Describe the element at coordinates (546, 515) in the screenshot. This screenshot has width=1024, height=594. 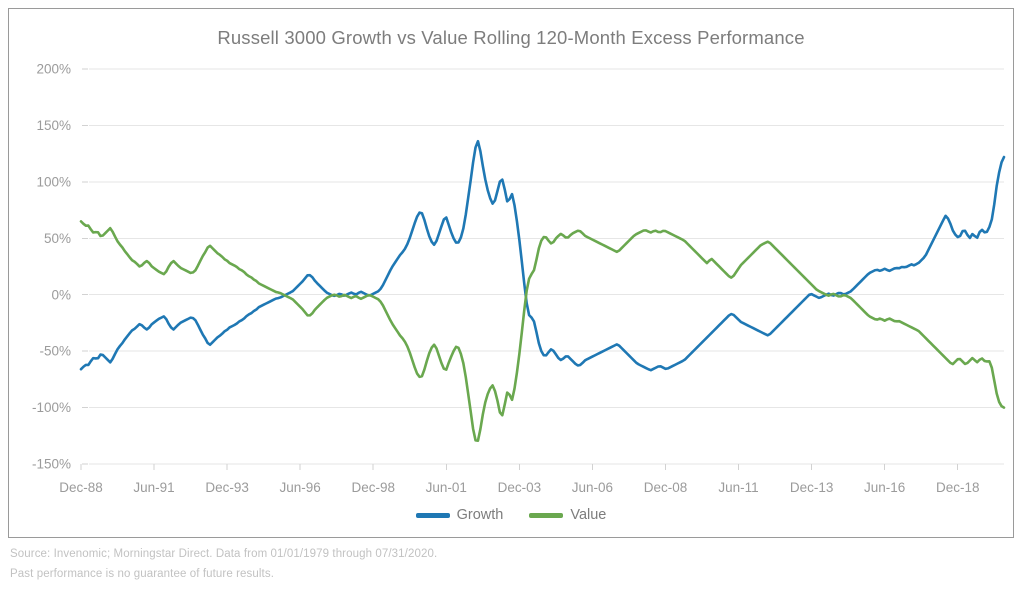
I see `legend-swatch-value` at that location.